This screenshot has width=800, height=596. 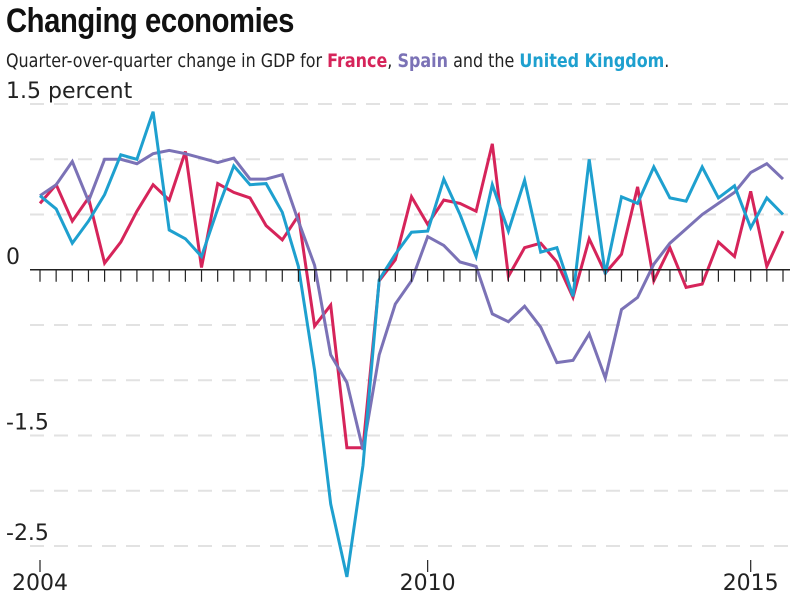 I want to click on chart-title: Changing economies, so click(x=150, y=21).